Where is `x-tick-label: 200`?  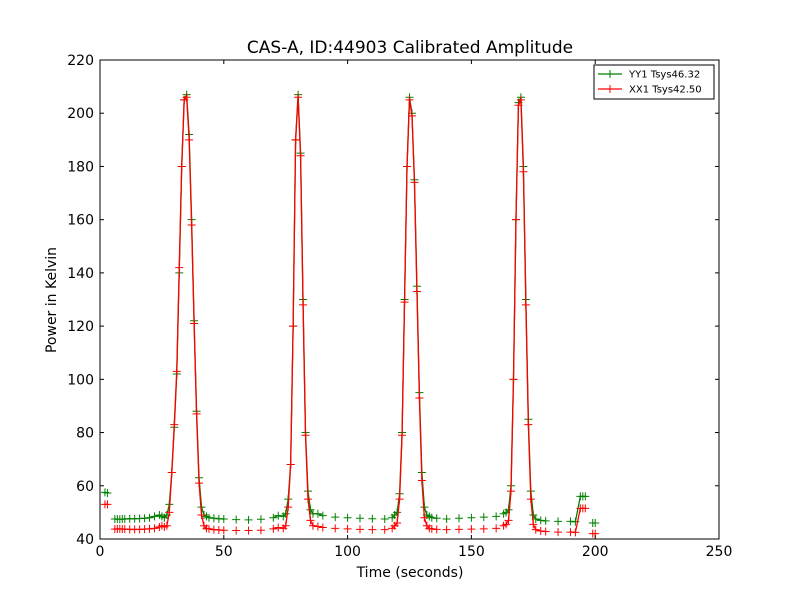 x-tick-label: 200 is located at coordinates (595, 552).